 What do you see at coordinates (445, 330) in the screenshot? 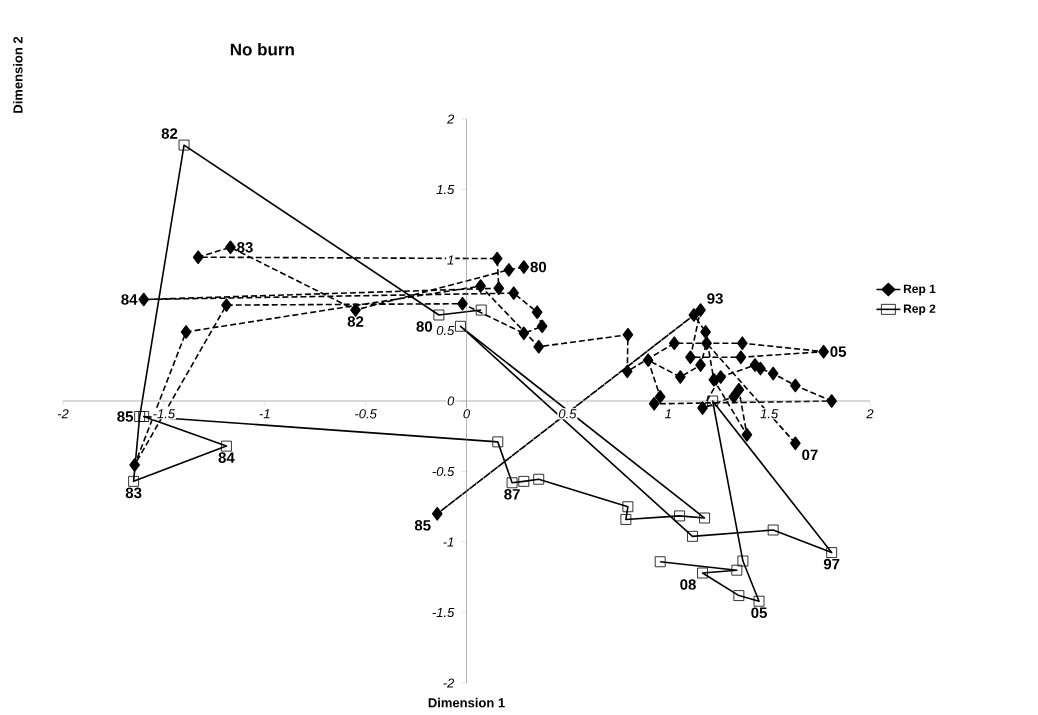
I see `y-tick-label: 0.5` at bounding box center [445, 330].